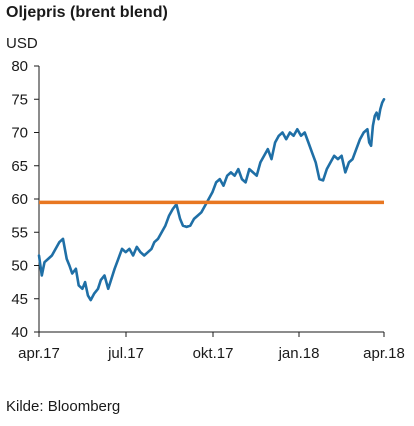  I want to click on y-tick-label: 60, so click(19, 199).